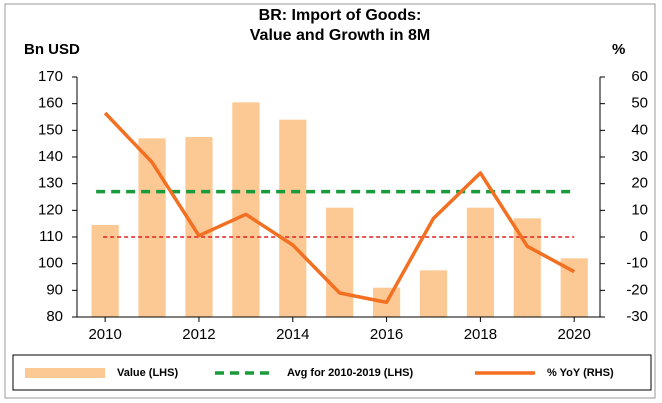 The image size is (662, 403). I want to click on x-tick-label: 2018, so click(480, 334).